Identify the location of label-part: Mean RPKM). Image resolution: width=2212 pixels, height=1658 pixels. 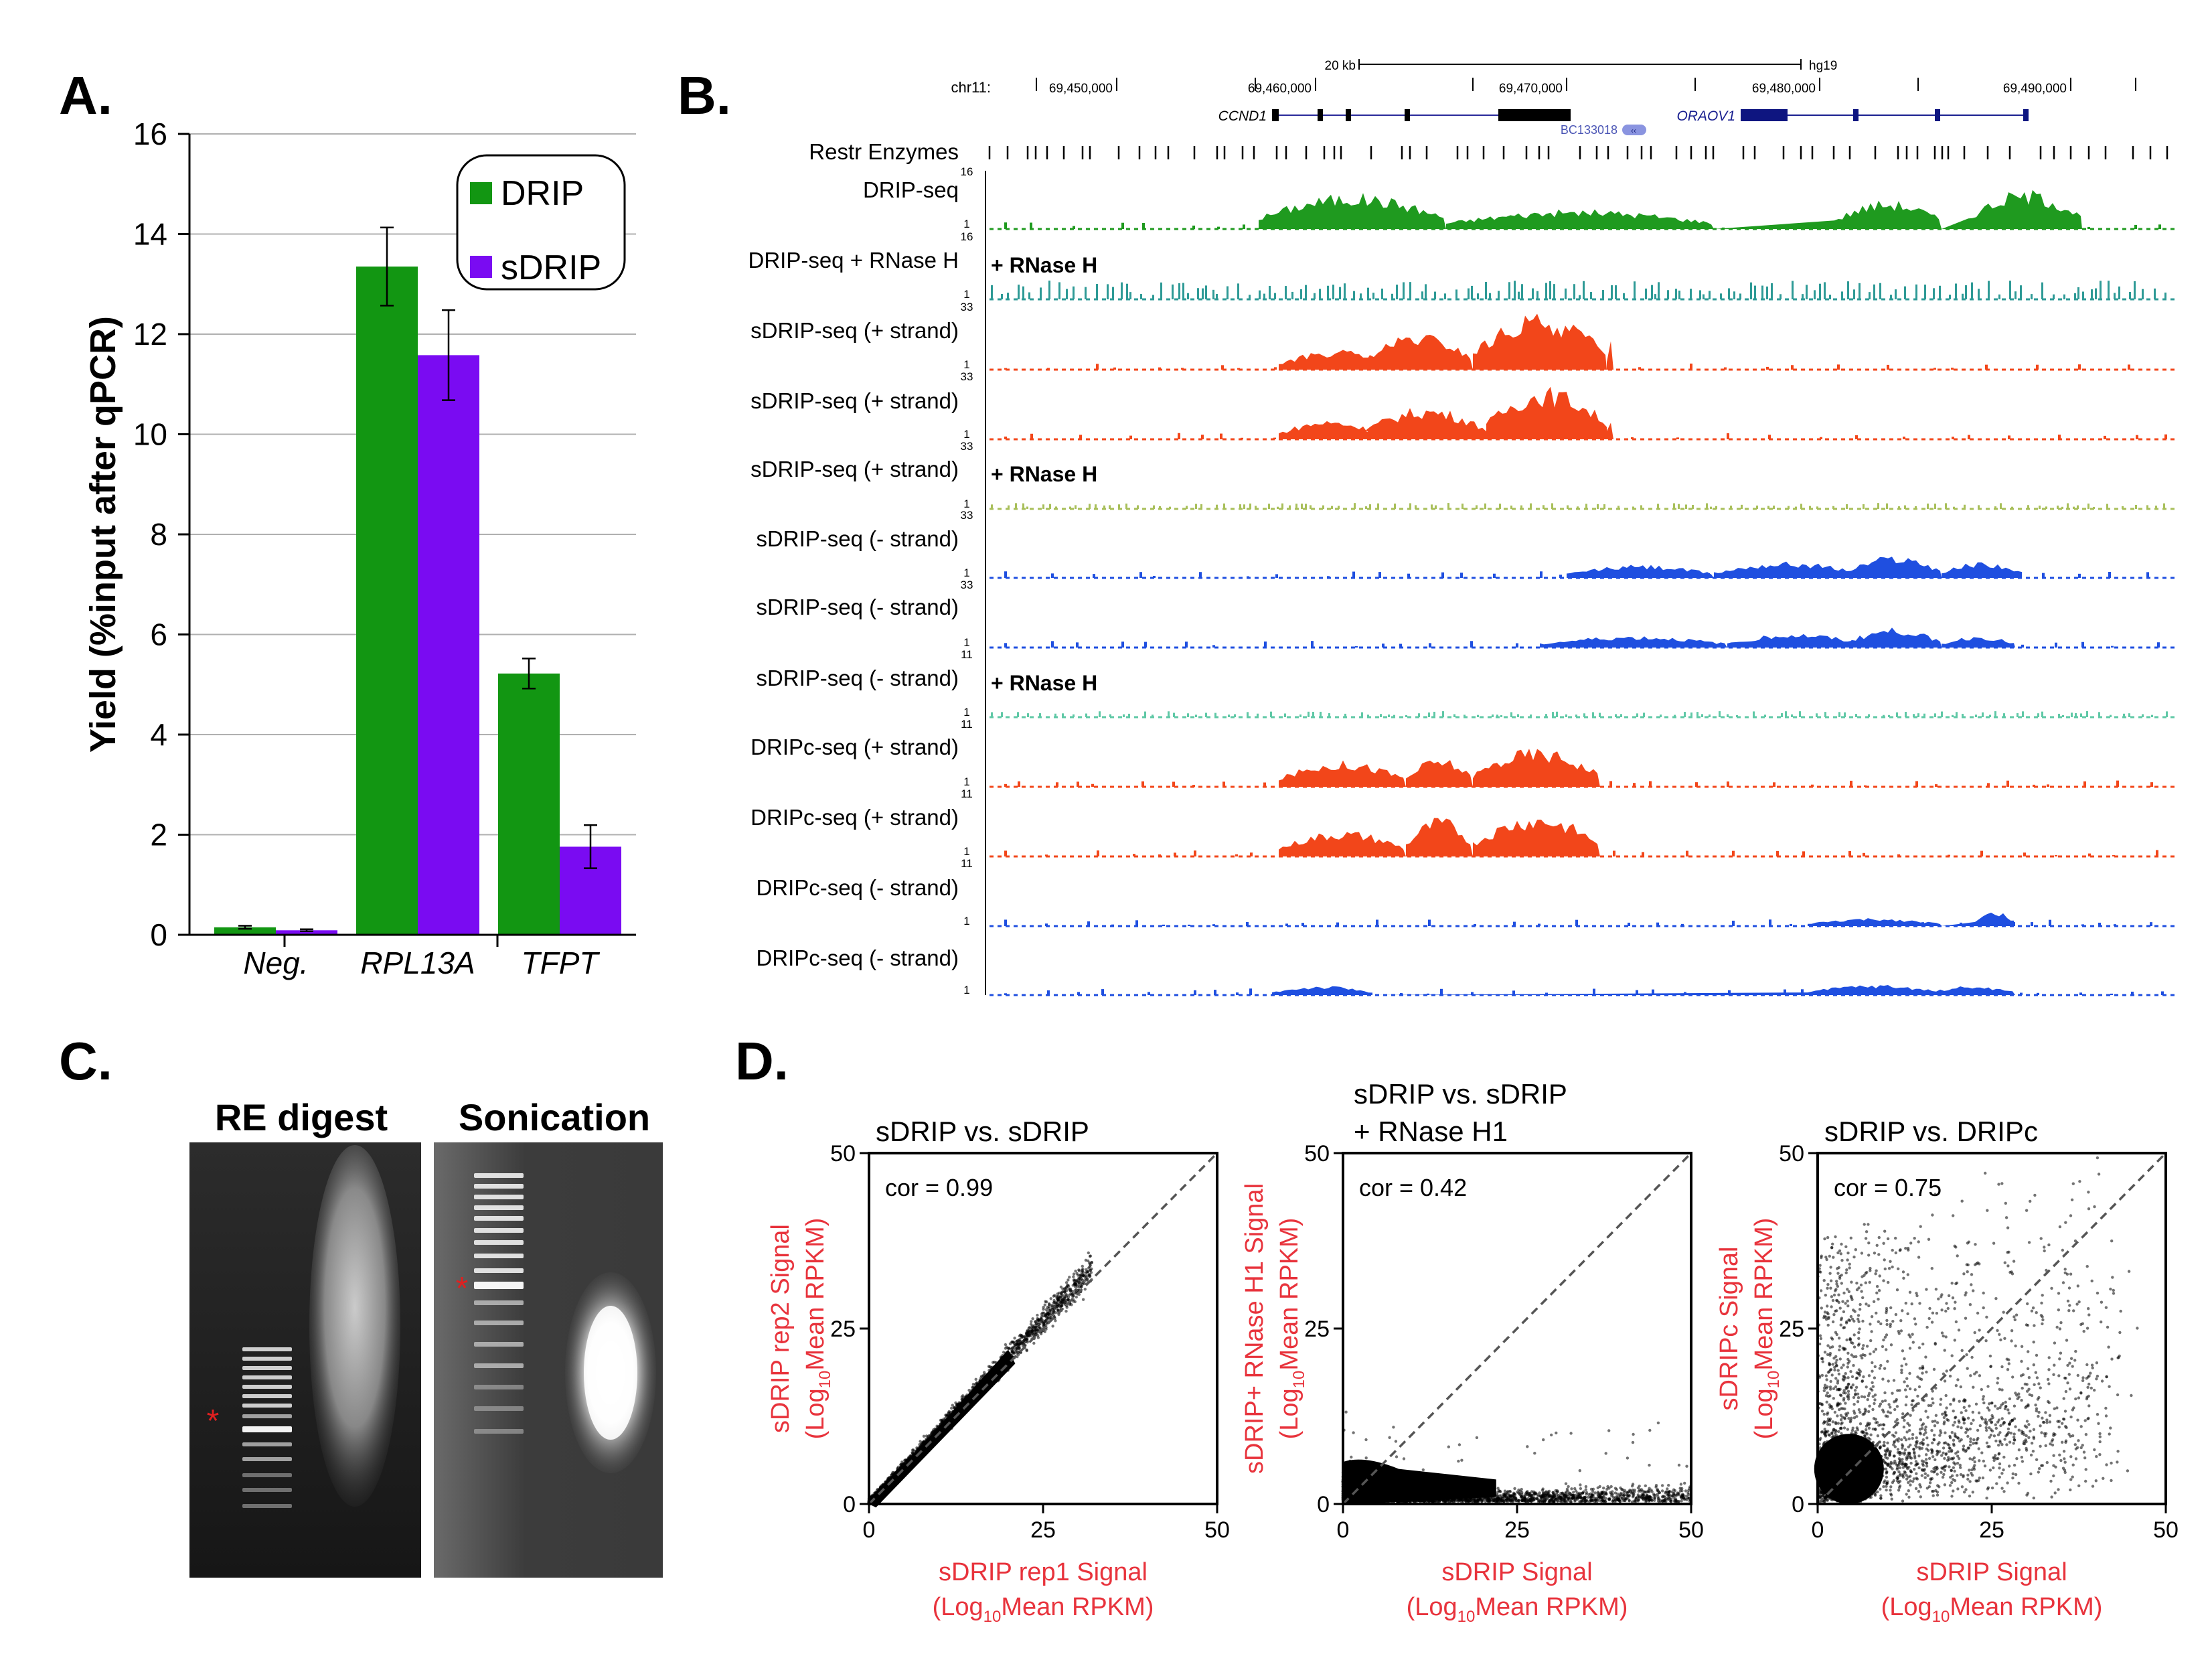
(815, 1294).